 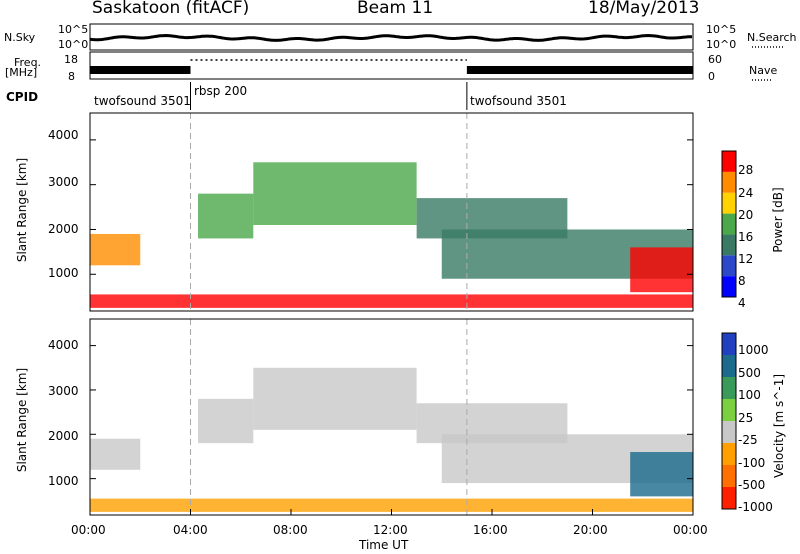 I want to click on power-colorbar-frame, so click(x=729, y=224).